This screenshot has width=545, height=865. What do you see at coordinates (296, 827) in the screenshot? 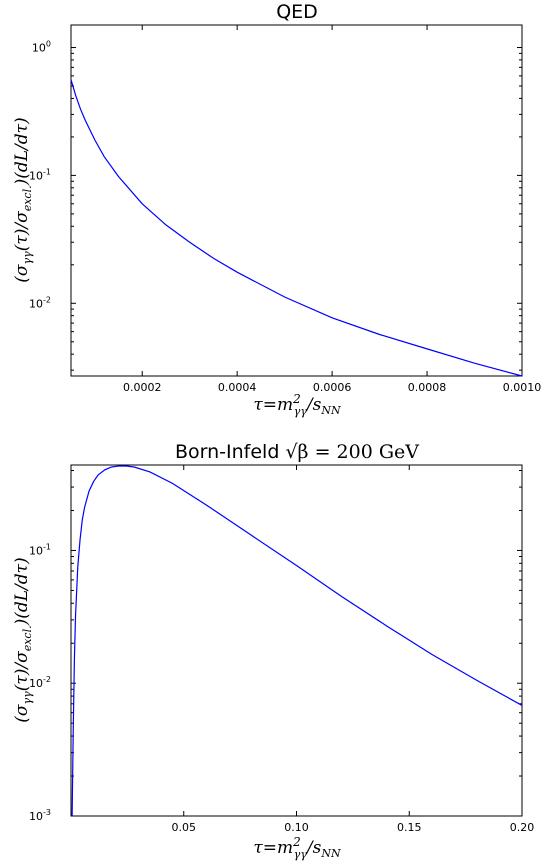
I see `x-tick-label: 0.10` at bounding box center [296, 827].